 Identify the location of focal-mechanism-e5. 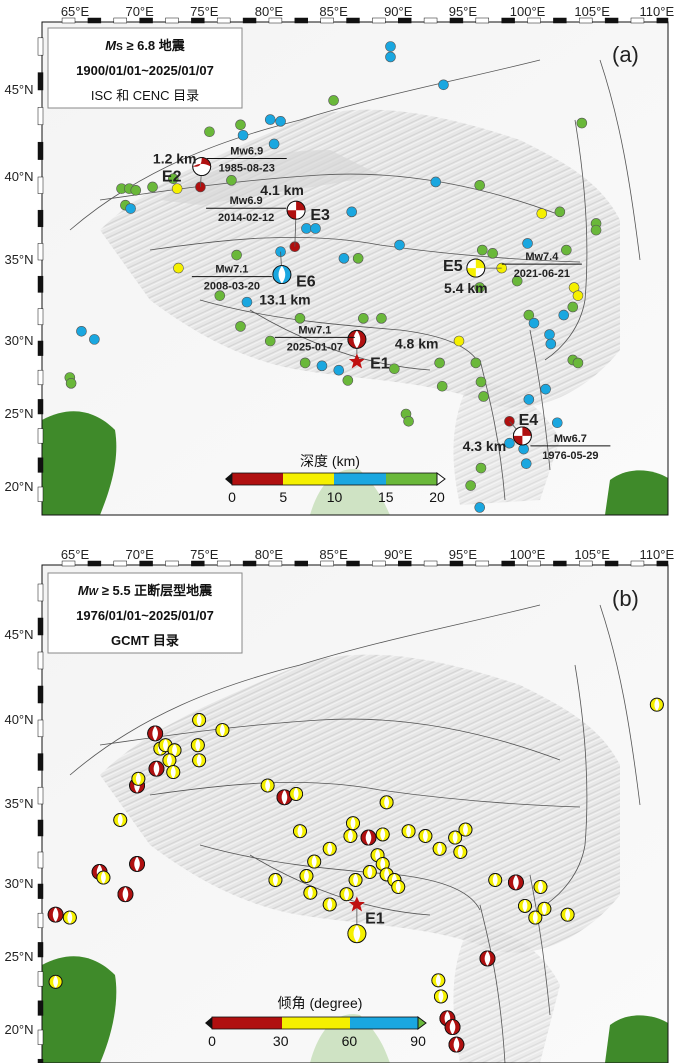
(476, 268).